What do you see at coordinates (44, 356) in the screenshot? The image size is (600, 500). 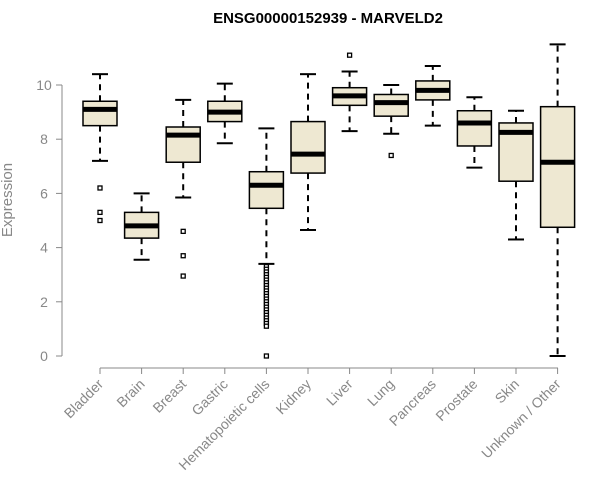 I see `y-tick-label: 0` at bounding box center [44, 356].